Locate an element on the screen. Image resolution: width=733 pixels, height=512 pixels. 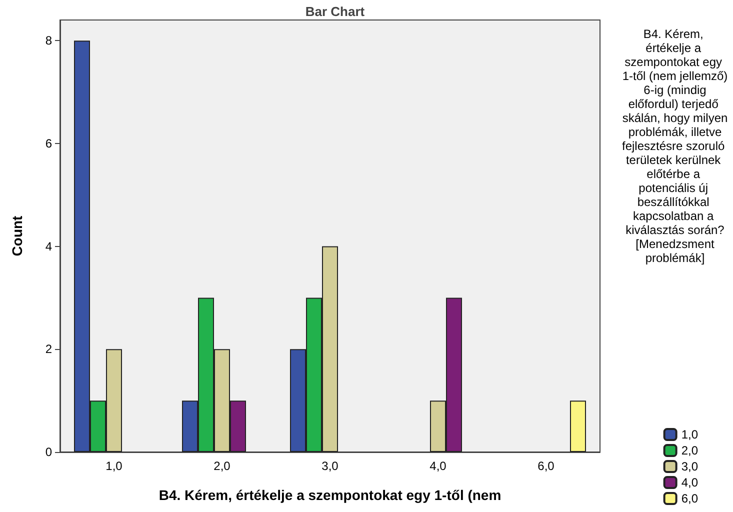
x-tick-label: 1,0 is located at coordinates (114, 466).